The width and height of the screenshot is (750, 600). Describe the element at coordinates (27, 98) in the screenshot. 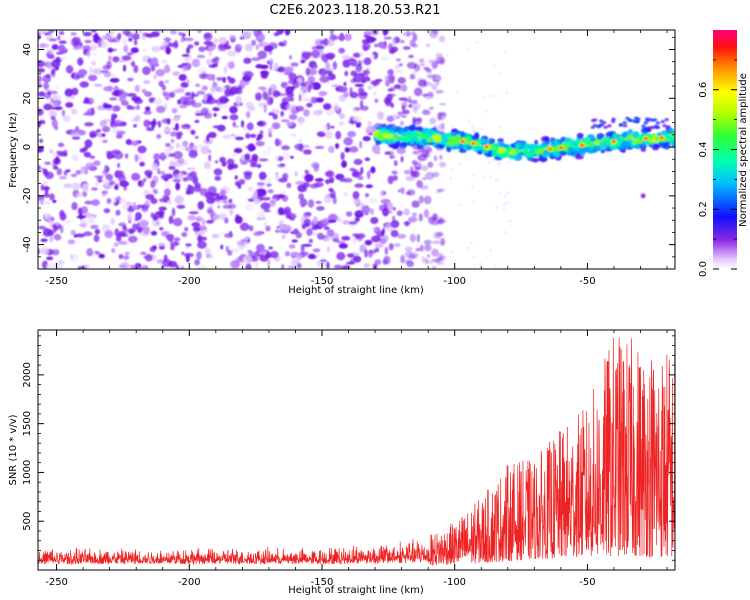

I see `y-tick-label: 20` at that location.